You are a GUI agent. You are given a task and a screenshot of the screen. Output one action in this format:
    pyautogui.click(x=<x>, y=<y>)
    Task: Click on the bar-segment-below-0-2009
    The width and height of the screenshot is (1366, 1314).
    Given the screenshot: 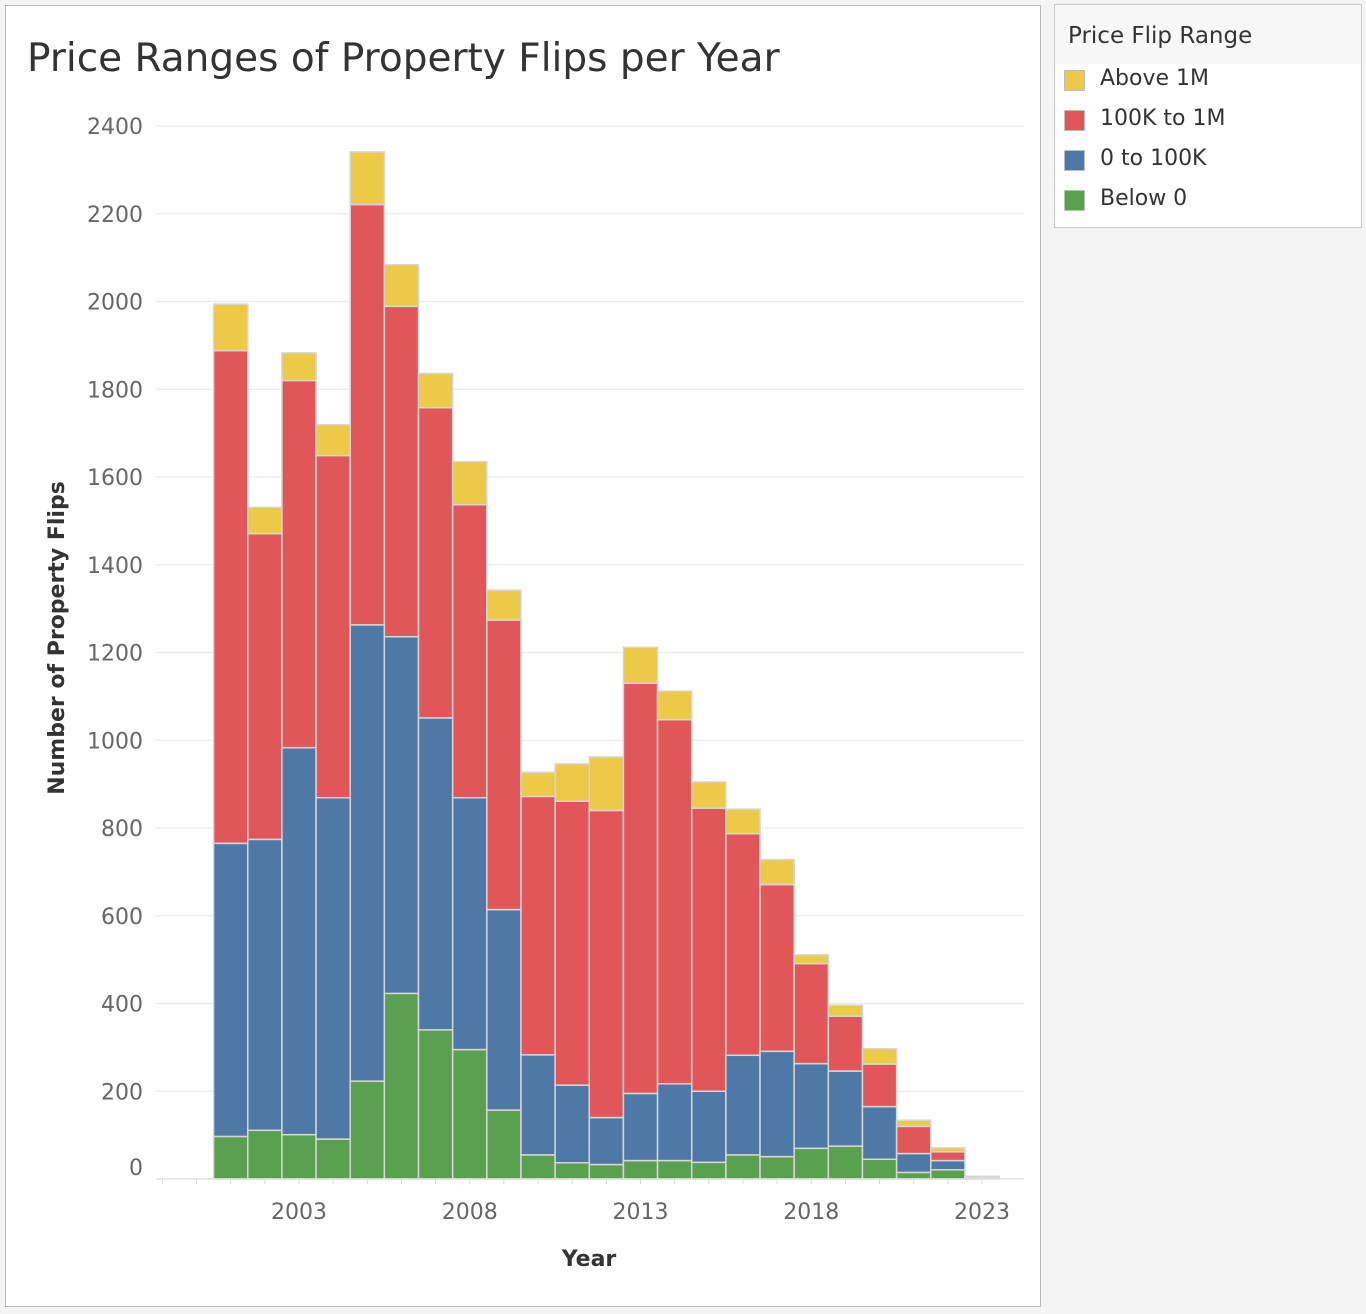 What is the action you would take?
    pyautogui.click(x=504, y=1144)
    